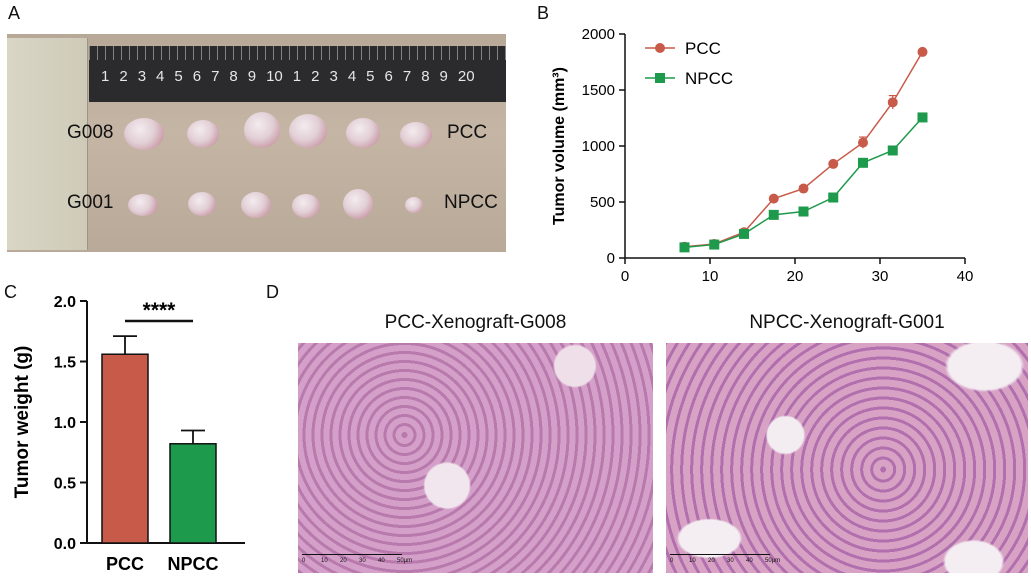  What do you see at coordinates (65, 544) in the screenshot?
I see `y-tick-label: 0.0` at bounding box center [65, 544].